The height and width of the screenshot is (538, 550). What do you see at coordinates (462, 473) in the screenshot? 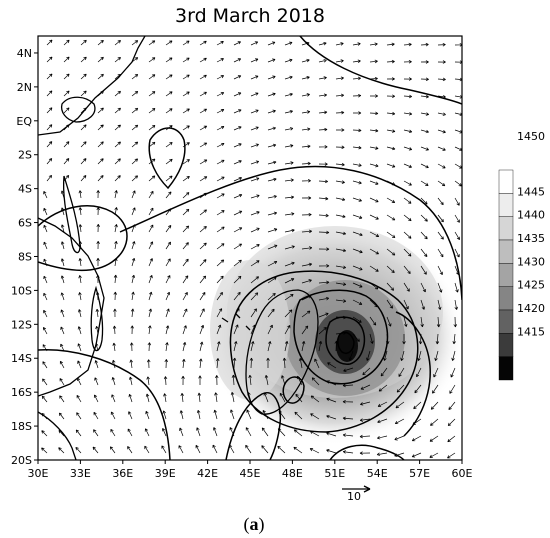
I see `x-tick-label: 60E` at bounding box center [462, 473].